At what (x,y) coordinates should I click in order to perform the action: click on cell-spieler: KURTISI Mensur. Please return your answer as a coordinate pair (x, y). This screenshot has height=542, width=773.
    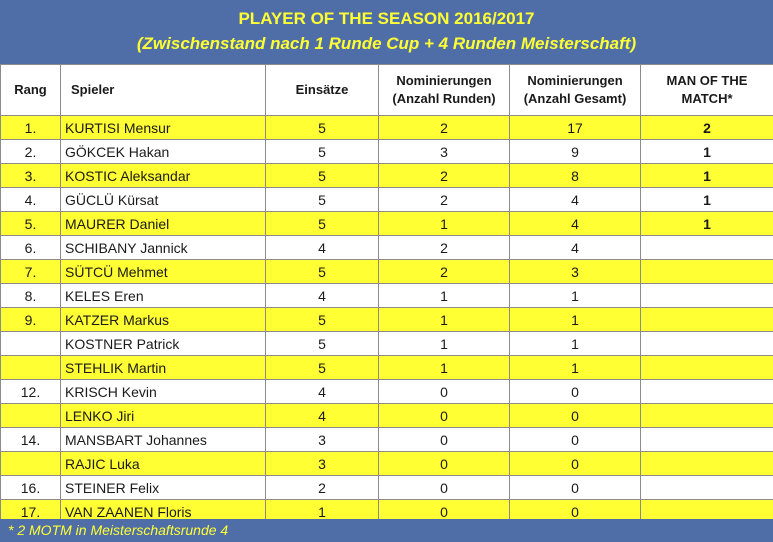
    Looking at the image, I should click on (163, 127).